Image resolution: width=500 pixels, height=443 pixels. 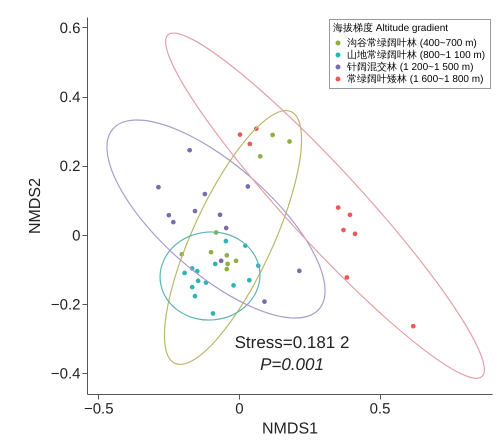 I want to click on legend-label: 山地常绿阔叶林 (800~1 100 m), so click(x=416, y=55).